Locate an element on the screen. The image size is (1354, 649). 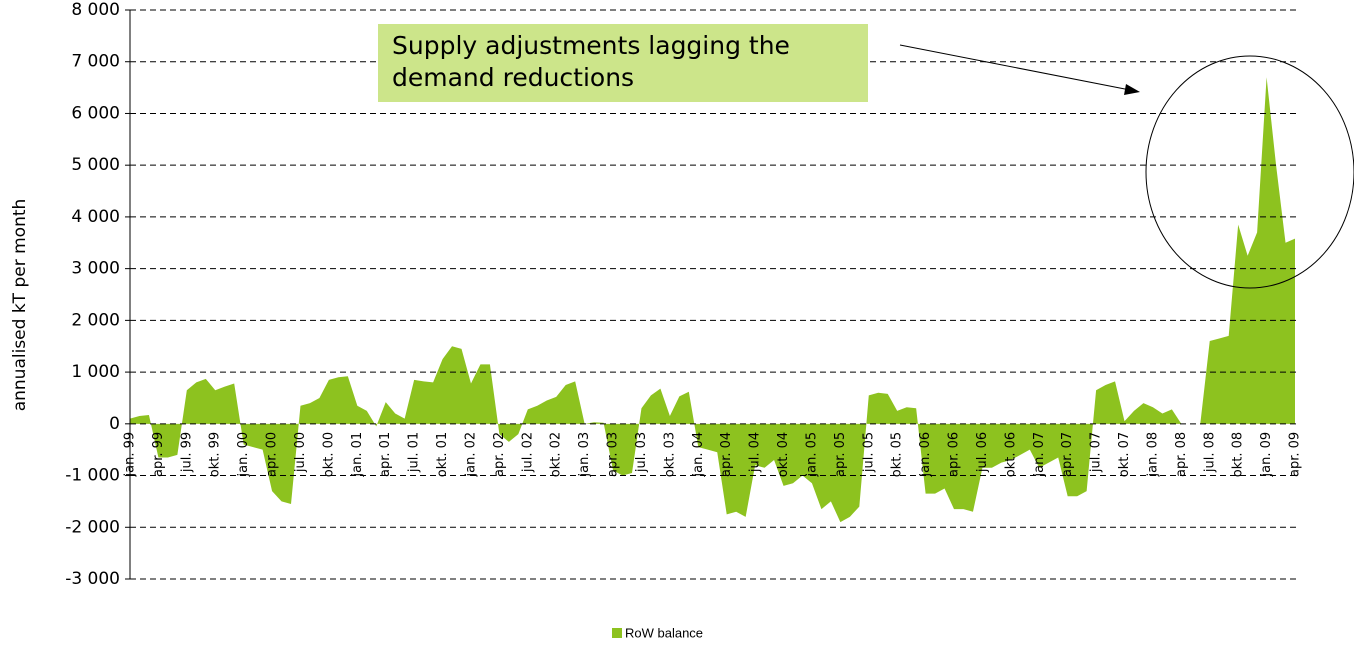
x-tick-label: jan. 02 is located at coordinates (470, 455).